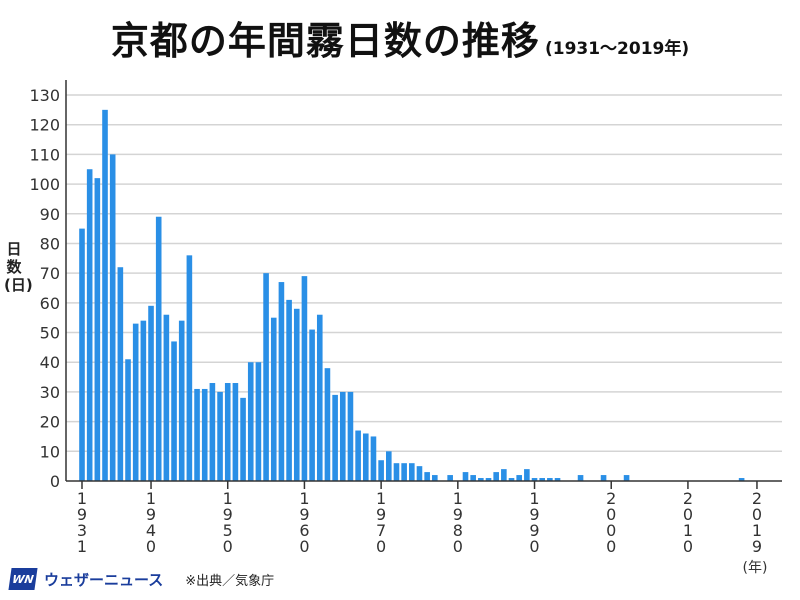 This screenshot has height=600, width=800. Describe the element at coordinates (550, 479) in the screenshot. I see `bar-1992` at that location.